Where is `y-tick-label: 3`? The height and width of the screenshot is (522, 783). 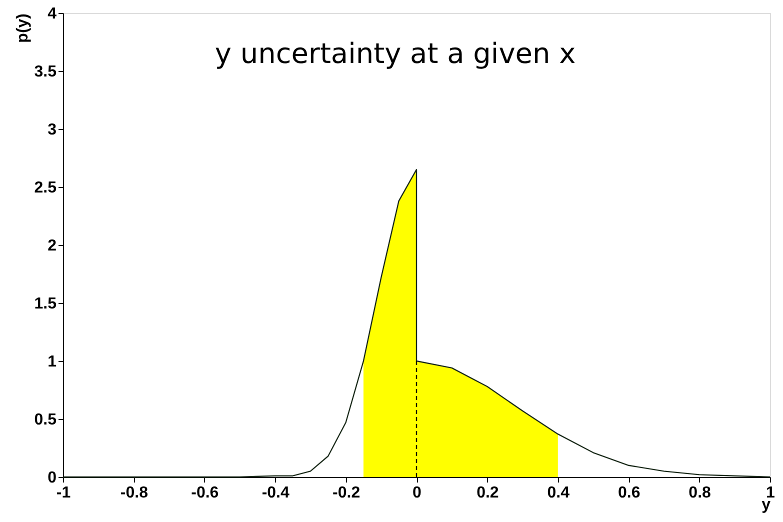 y-tick-label: 3 is located at coordinates (52, 130).